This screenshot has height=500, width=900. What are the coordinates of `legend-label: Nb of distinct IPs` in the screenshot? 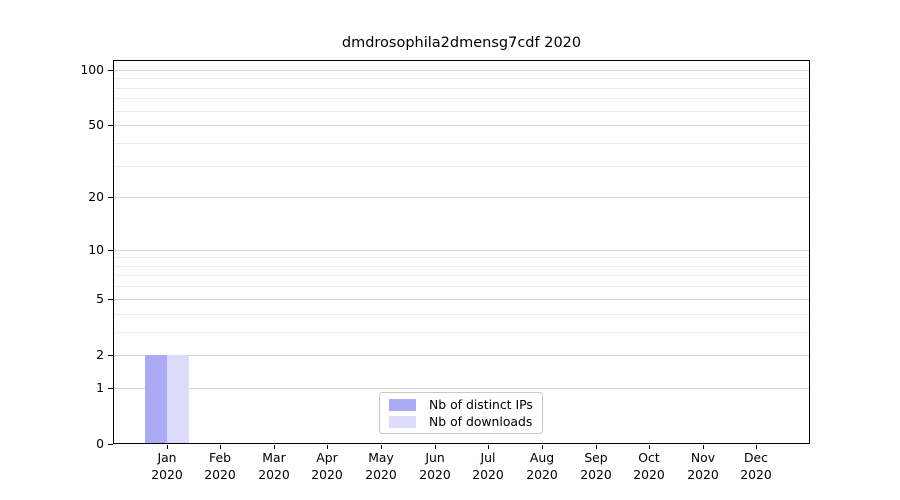 It's located at (481, 404).